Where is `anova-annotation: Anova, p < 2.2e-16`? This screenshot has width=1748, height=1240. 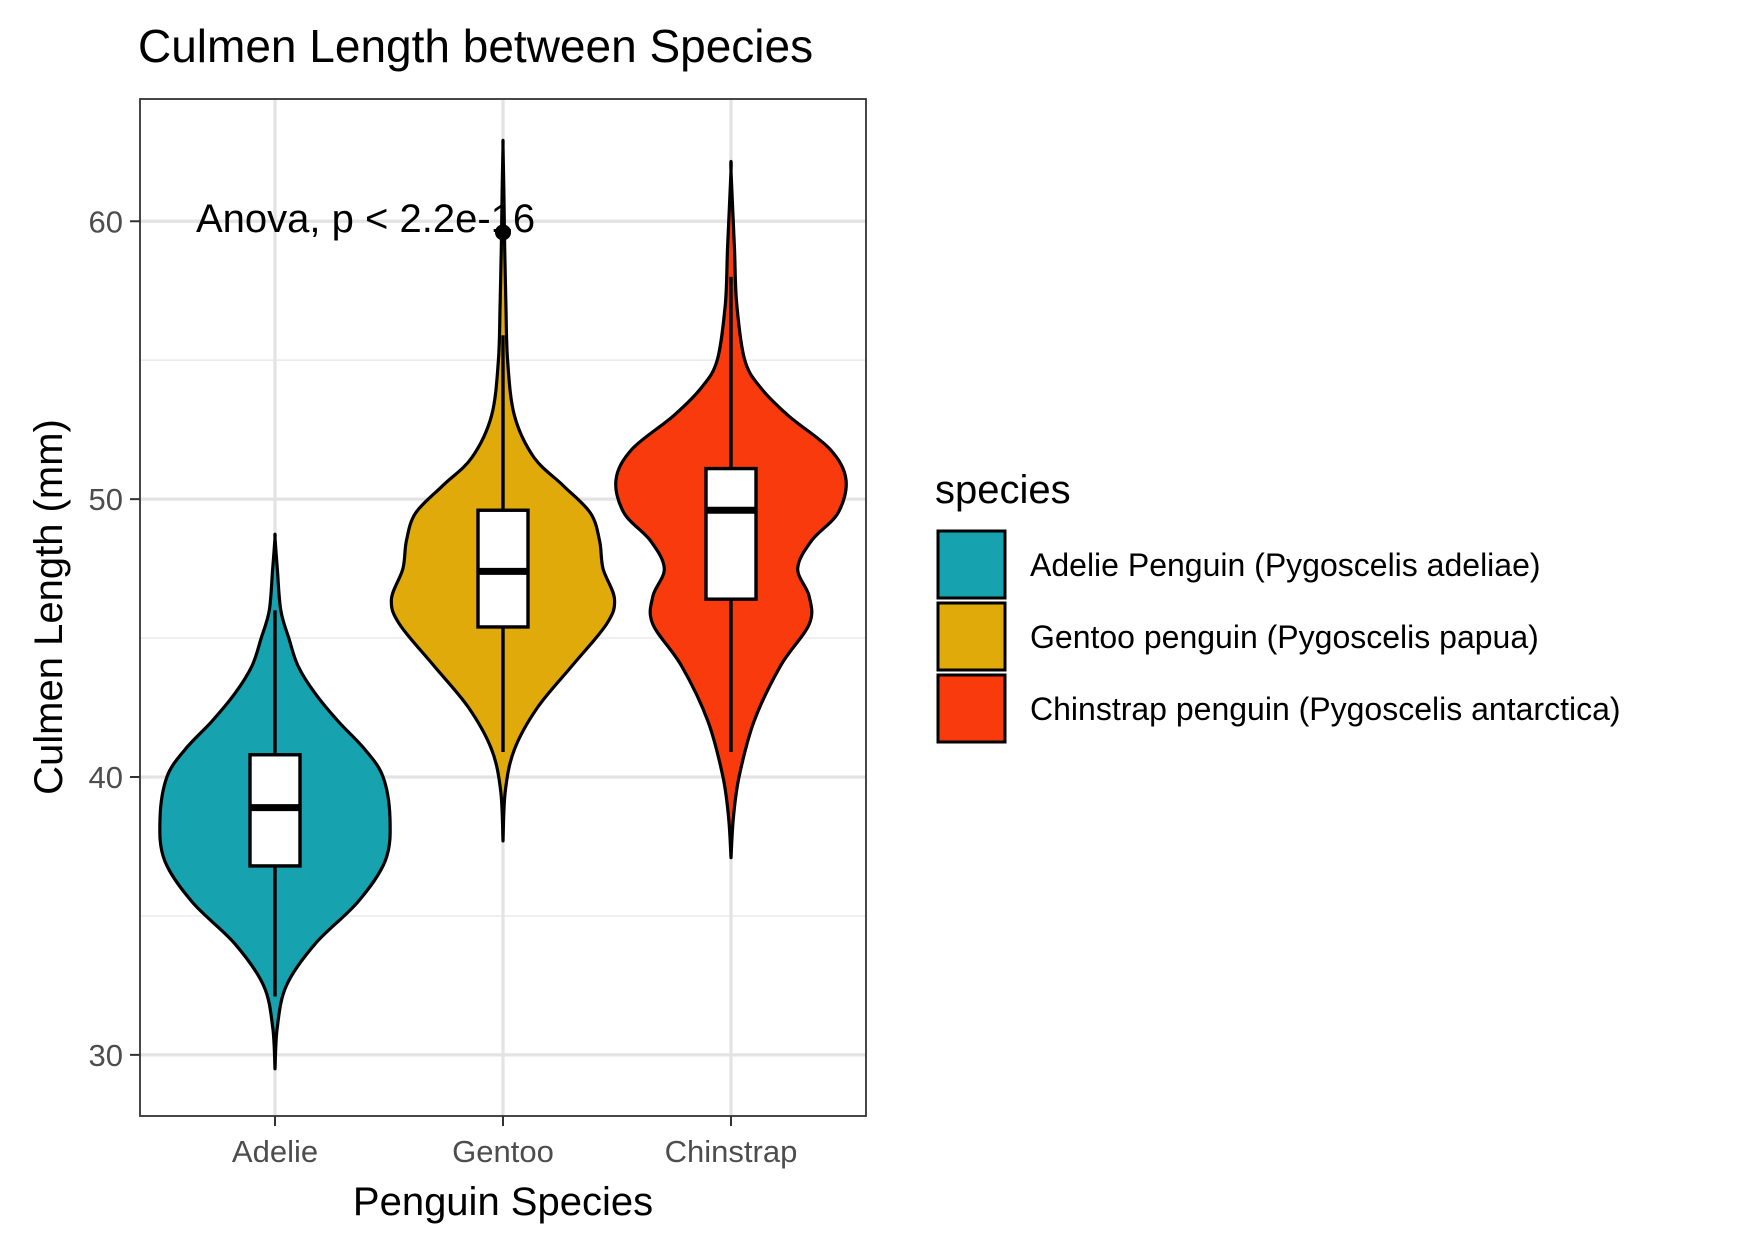
anova-annotation: Anova, p < 2.2e-16 is located at coordinates (365, 219).